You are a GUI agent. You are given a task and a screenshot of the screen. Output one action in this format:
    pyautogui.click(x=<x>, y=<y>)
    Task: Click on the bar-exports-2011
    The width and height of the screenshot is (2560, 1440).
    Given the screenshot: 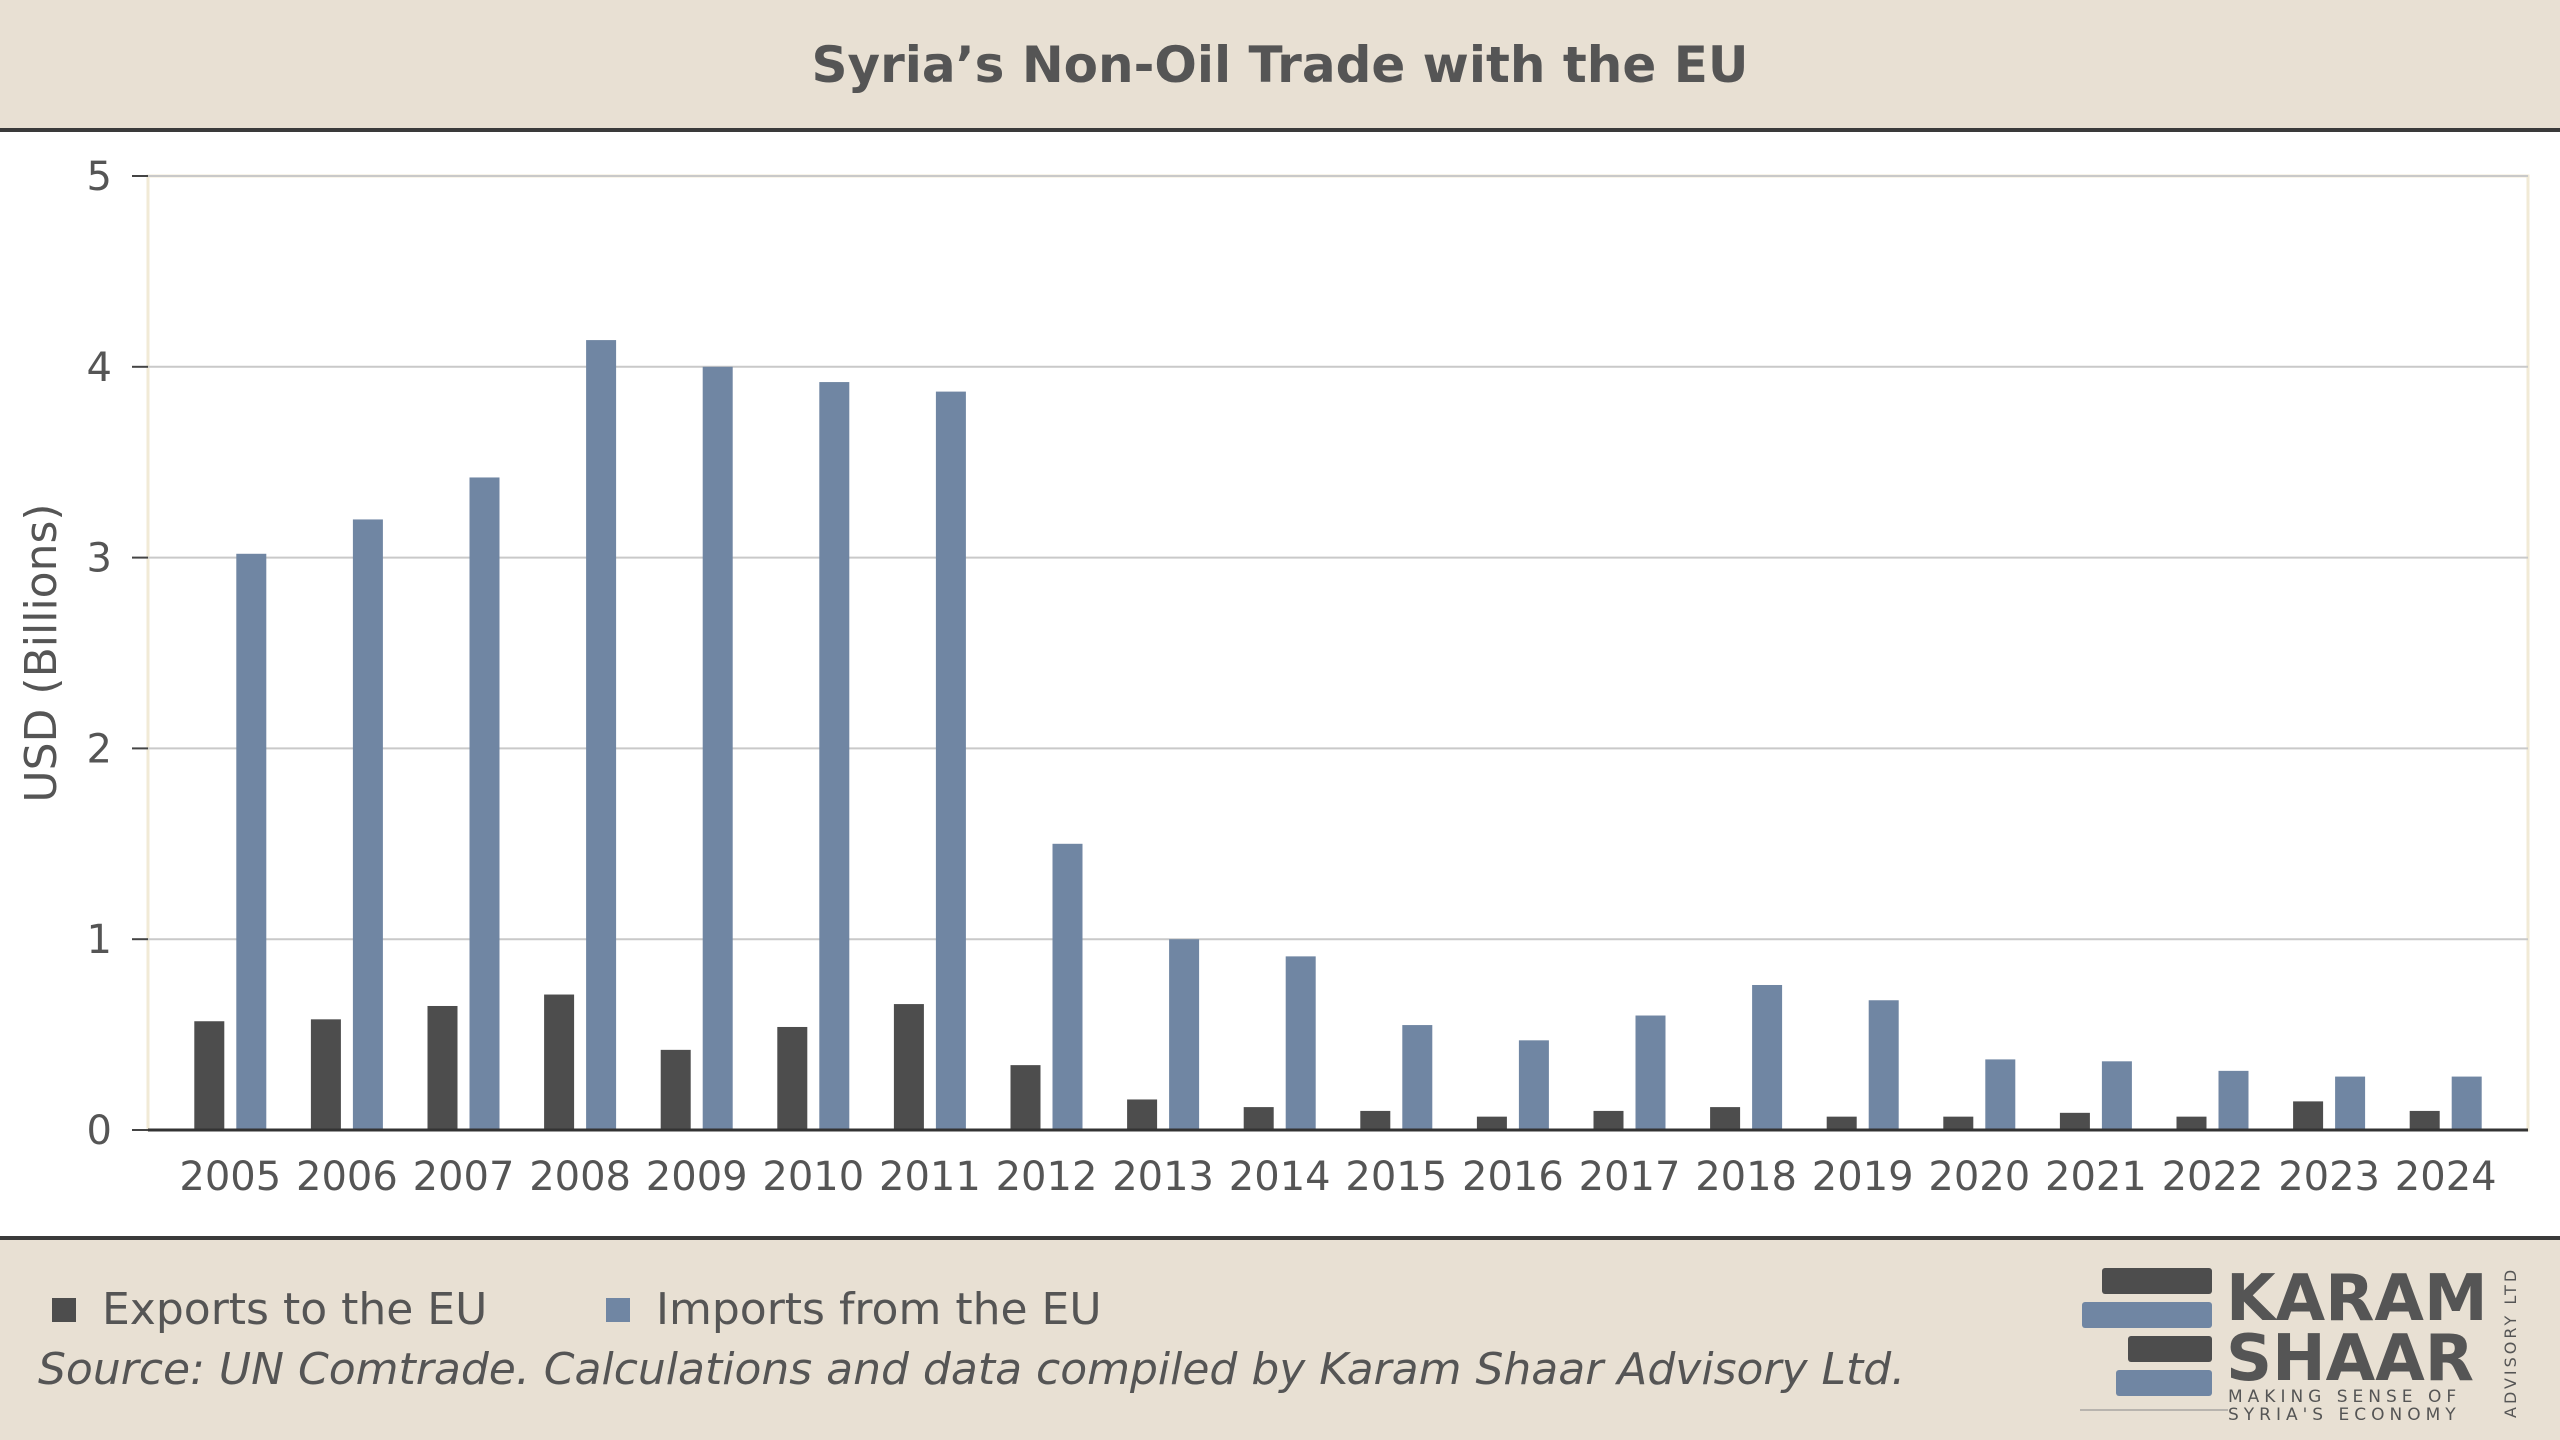 What is the action you would take?
    pyautogui.click(x=908, y=1067)
    